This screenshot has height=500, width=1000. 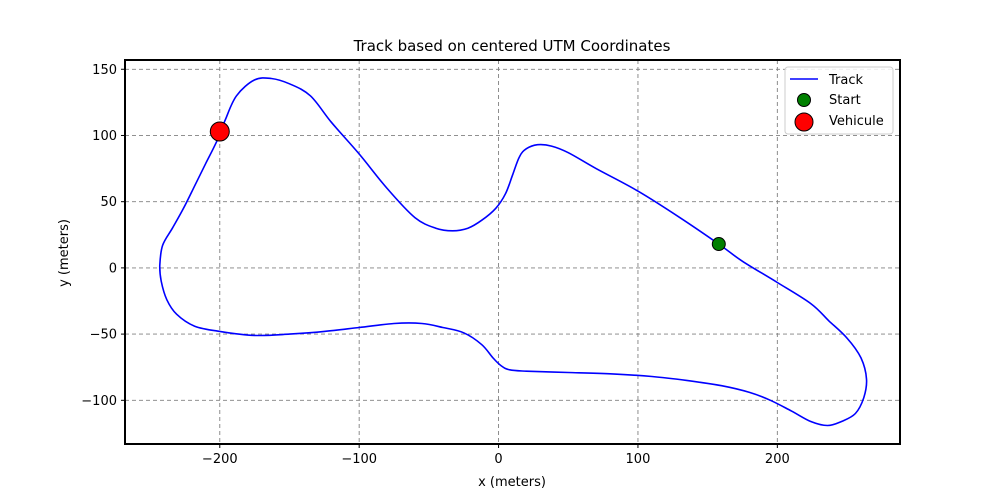 I want to click on x-tick-label: 0, so click(x=498, y=459).